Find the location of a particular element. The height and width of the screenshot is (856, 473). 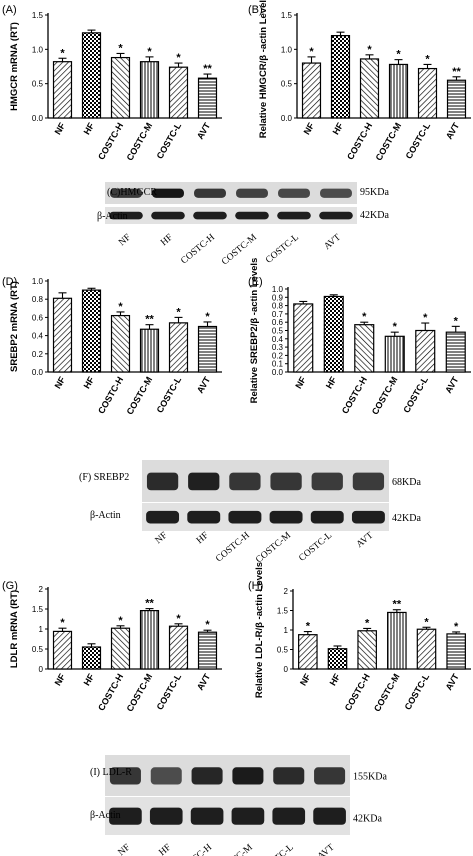

panel-label: (H) is located at coordinates (255, 586).